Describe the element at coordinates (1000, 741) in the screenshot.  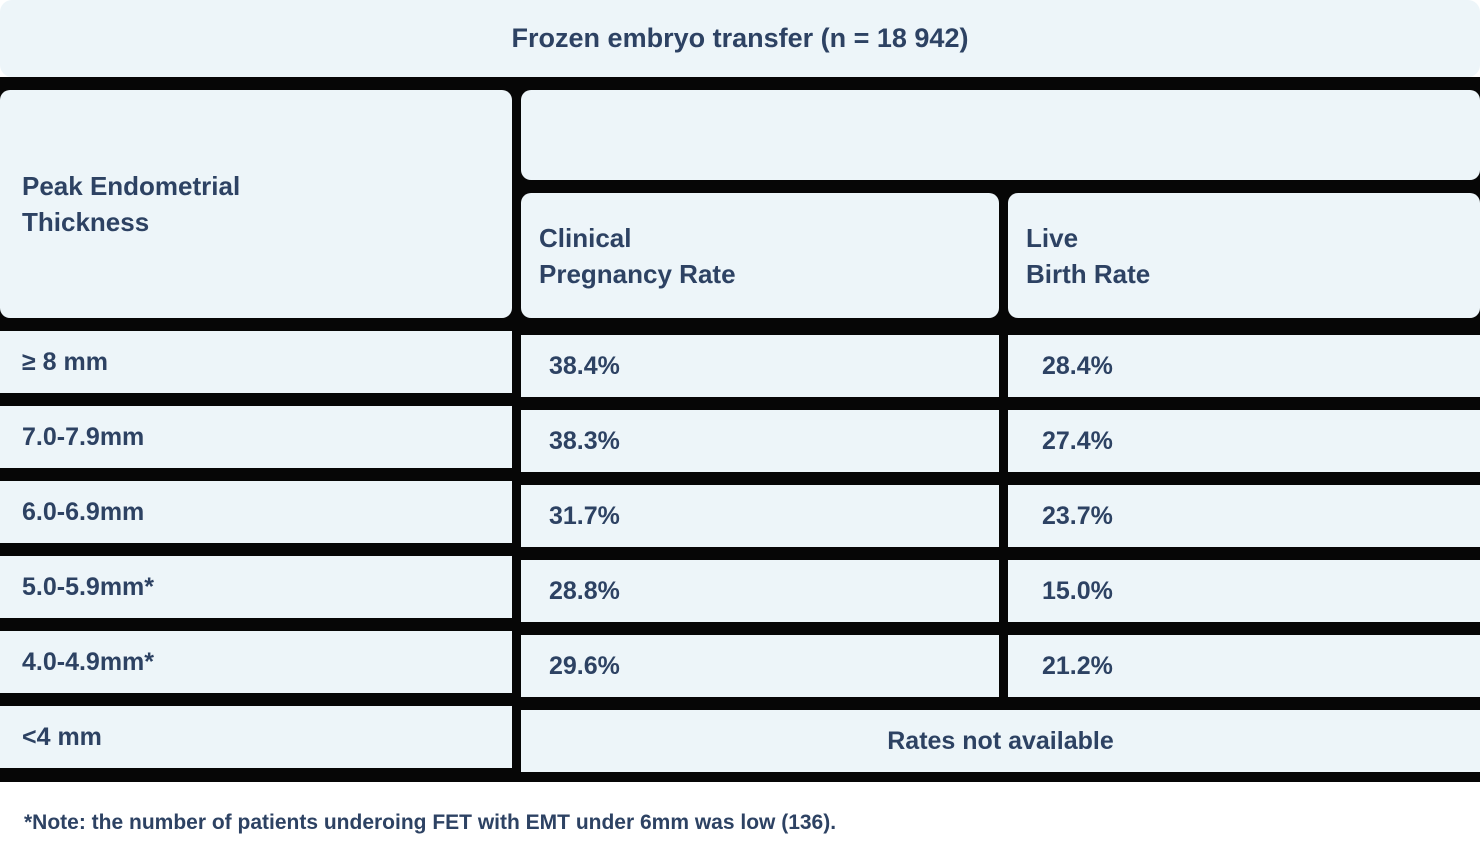
I see `rates-not-available-cell: Rates not available` at that location.